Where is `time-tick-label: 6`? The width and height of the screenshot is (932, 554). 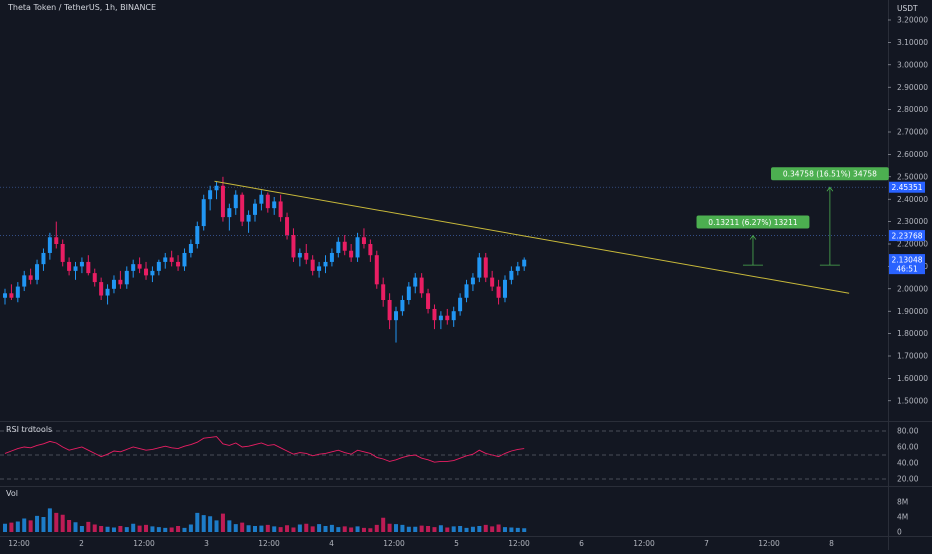 time-tick-label: 6 is located at coordinates (581, 543).